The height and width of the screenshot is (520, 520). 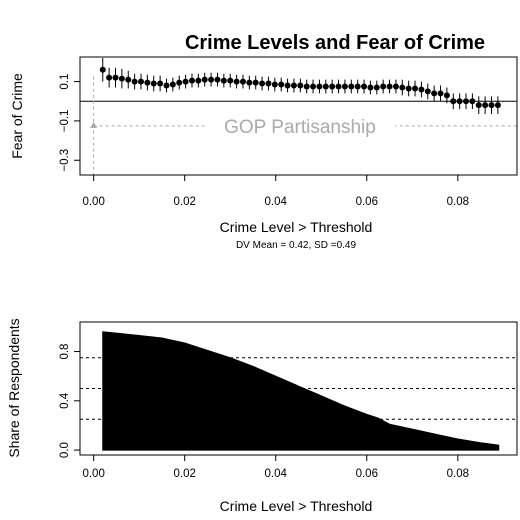 I want to click on gop-label-background, so click(x=300, y=124).